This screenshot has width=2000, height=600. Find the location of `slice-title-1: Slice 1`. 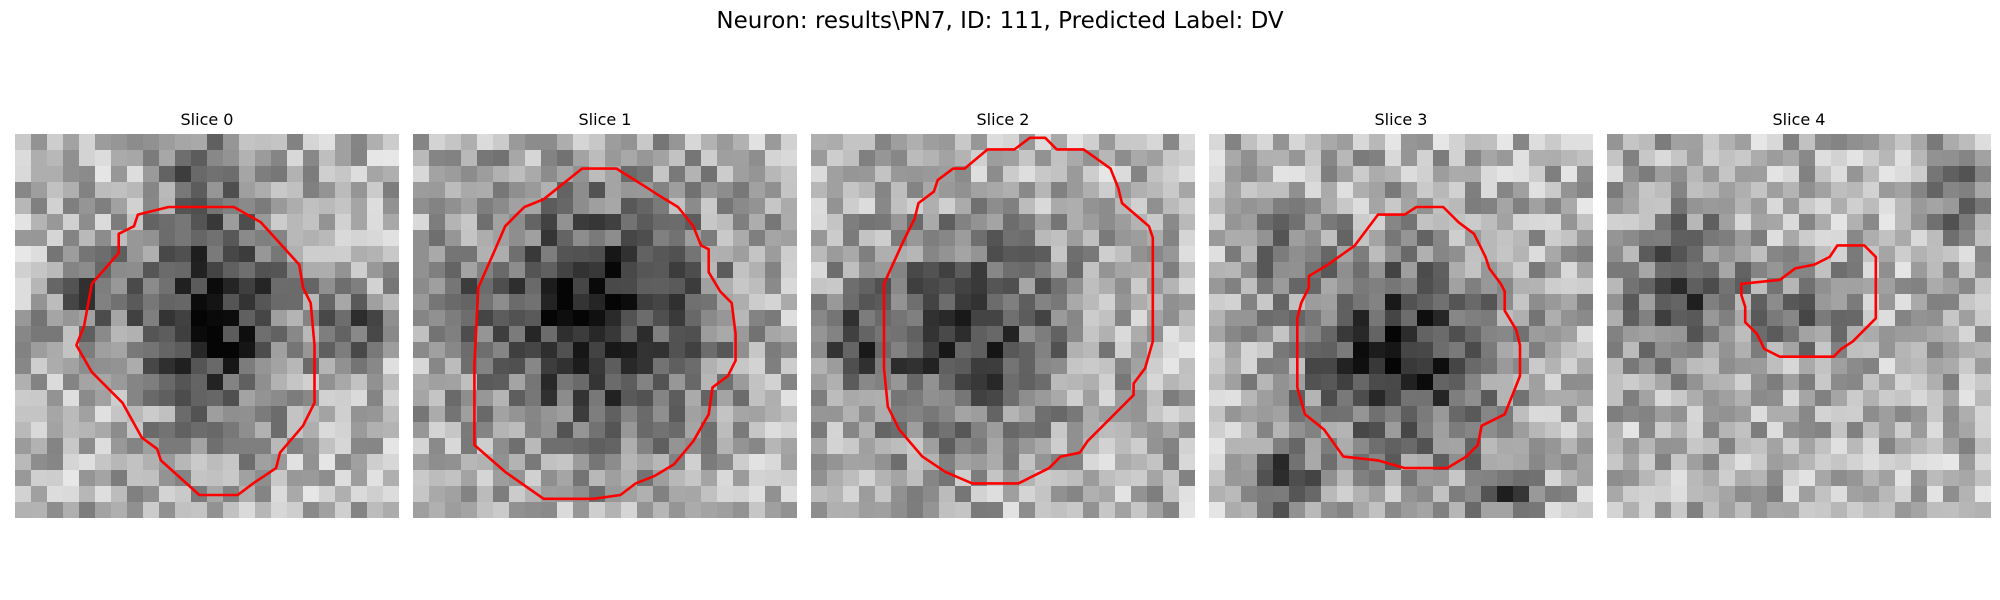

slice-title-1: Slice 1 is located at coordinates (605, 119).